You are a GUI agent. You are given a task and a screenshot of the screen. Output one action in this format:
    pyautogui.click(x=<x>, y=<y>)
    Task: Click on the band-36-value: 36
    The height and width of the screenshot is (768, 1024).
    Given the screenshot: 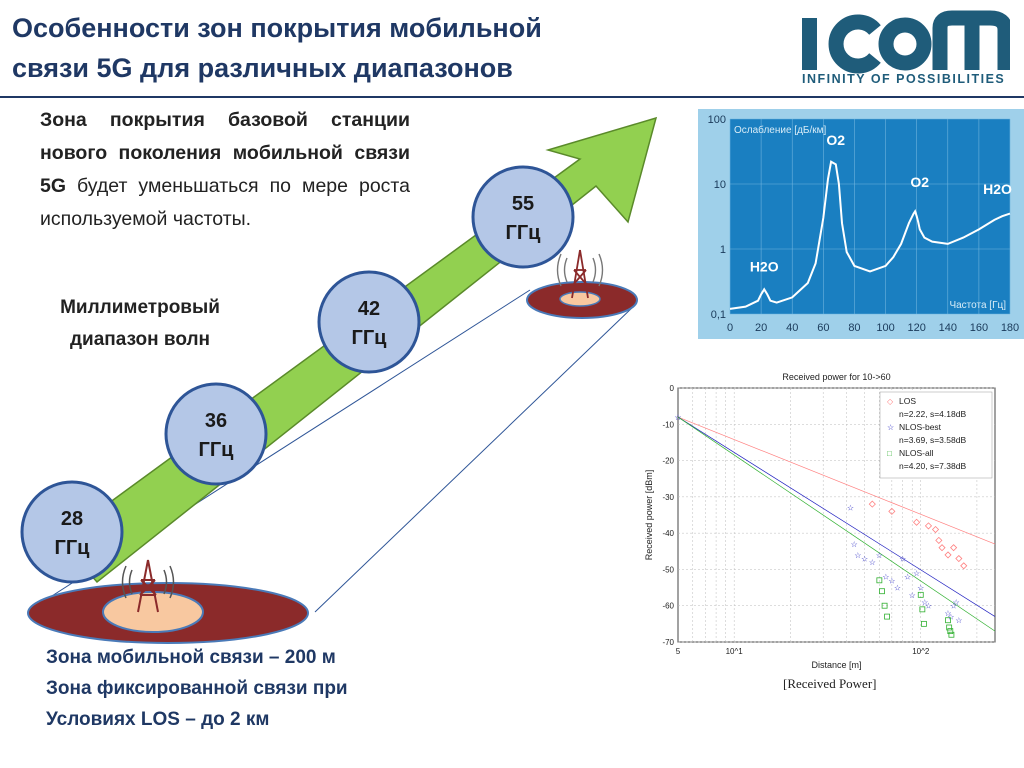 What is the action you would take?
    pyautogui.click(x=216, y=421)
    